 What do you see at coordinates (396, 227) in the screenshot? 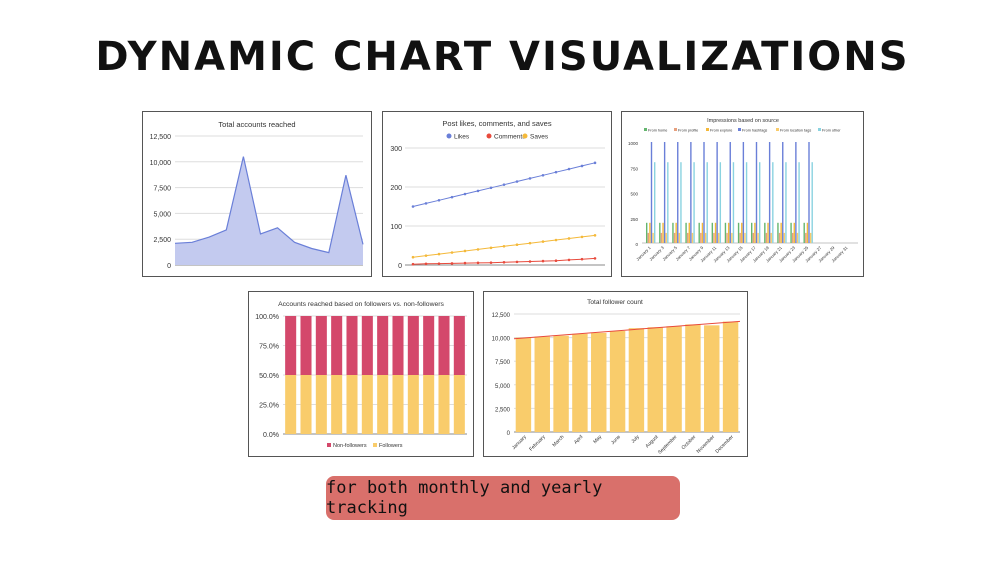
I see `y-tick-label: 100` at bounding box center [396, 227].